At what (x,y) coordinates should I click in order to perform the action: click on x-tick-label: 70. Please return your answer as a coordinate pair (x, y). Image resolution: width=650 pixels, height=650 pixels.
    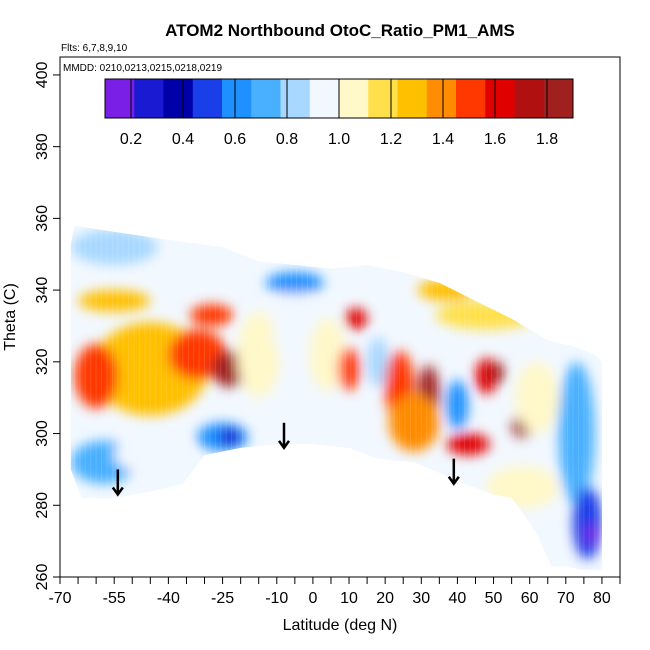
    Looking at the image, I should click on (566, 598).